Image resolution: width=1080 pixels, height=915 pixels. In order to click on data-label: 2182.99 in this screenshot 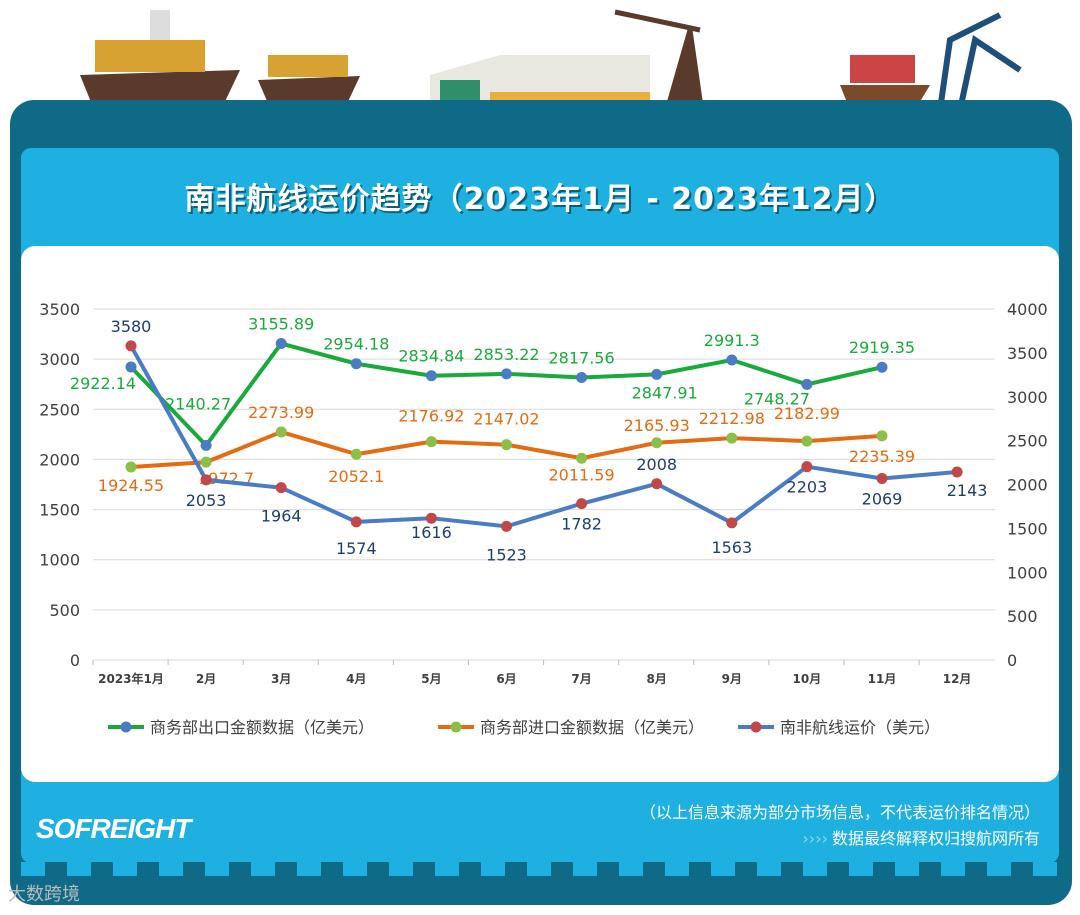, I will do `click(807, 413)`.